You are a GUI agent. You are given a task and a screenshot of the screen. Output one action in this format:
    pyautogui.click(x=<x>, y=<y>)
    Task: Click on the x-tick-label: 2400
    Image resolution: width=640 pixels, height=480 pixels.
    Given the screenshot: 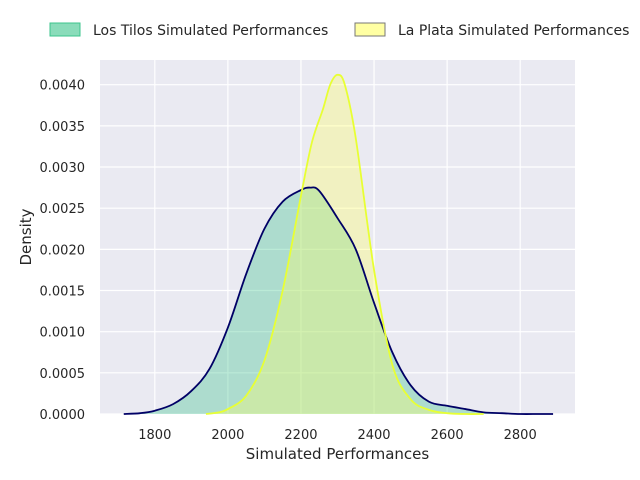 What is the action you would take?
    pyautogui.click(x=373, y=435)
    